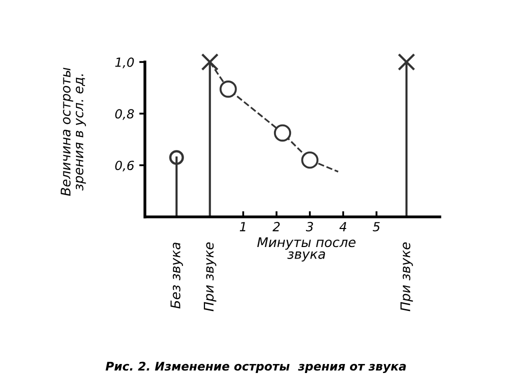 The height and width of the screenshot is (390, 512). I want to click on x-tick-label: 5, so click(376, 227).